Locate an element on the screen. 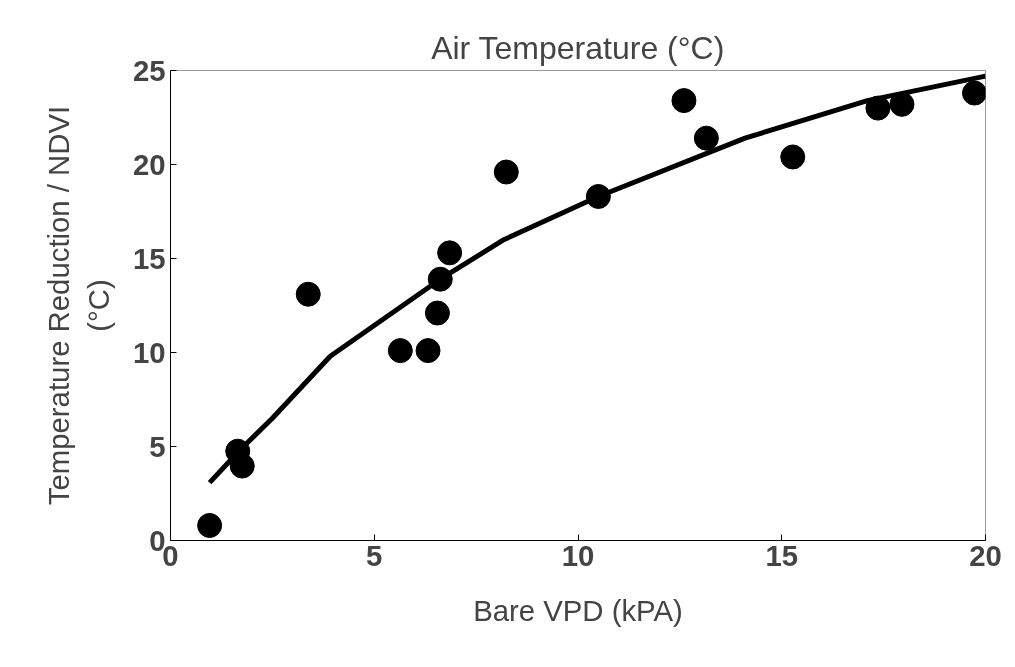  y-tick-label: 20 is located at coordinates (149, 164).